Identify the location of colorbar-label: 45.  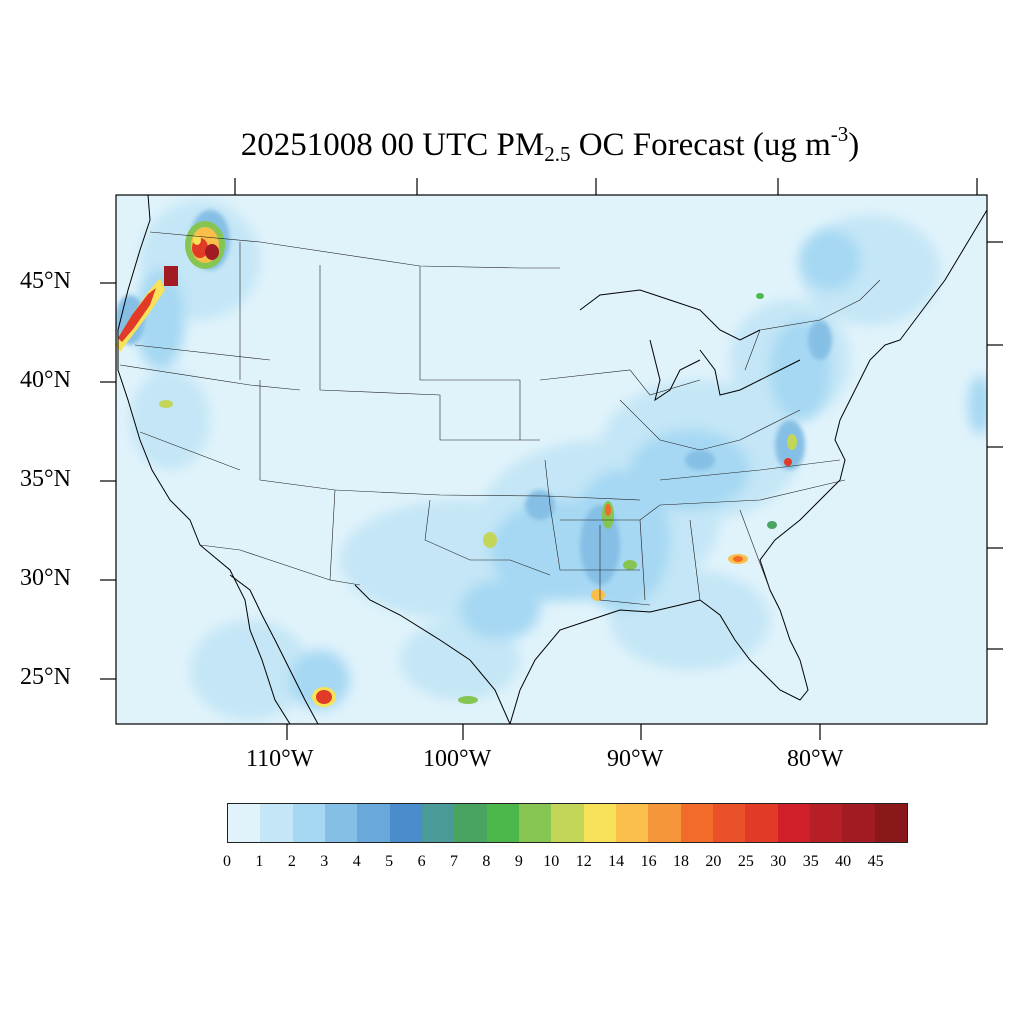
(875, 861).